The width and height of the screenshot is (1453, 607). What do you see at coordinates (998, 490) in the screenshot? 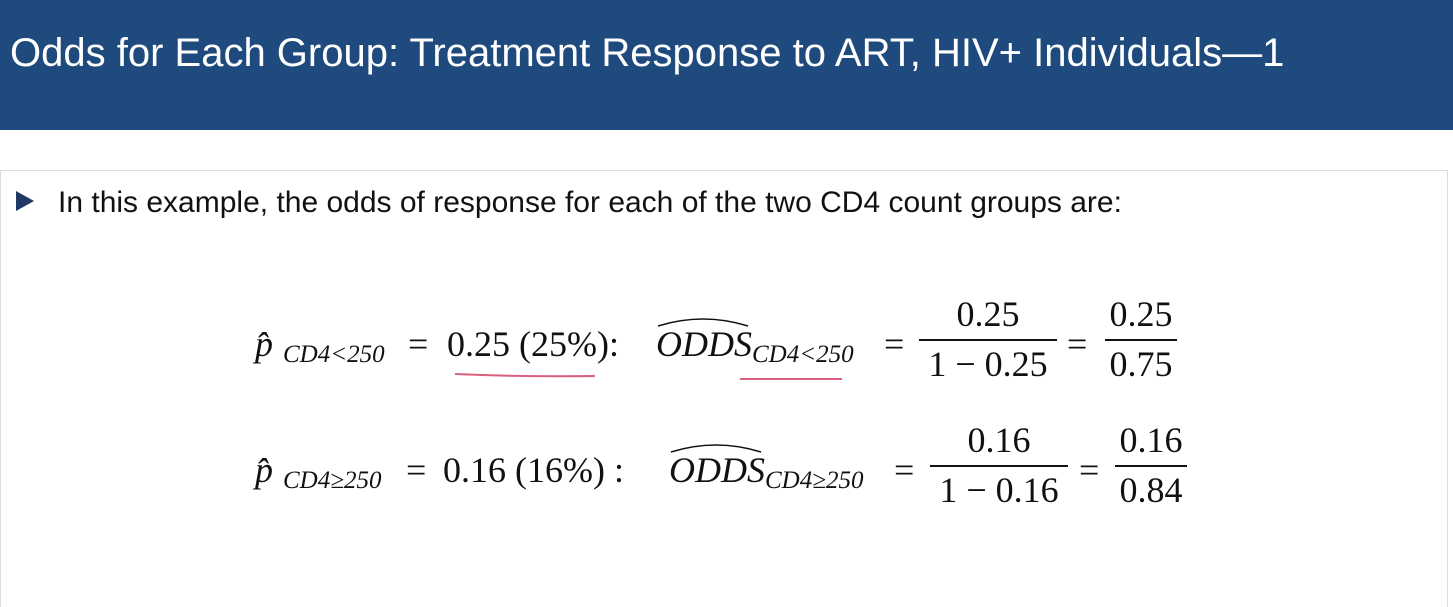
I see `denominator: 1 − 0.16` at bounding box center [998, 490].